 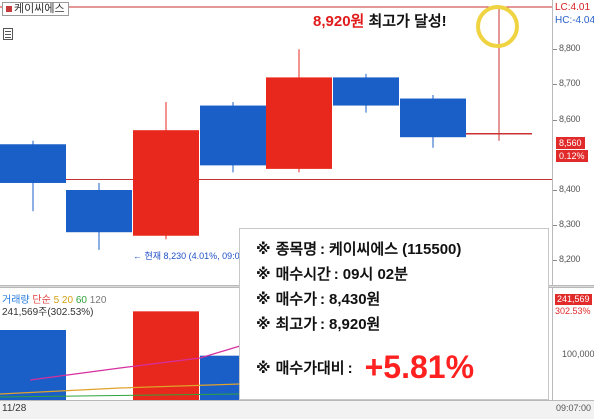 I want to click on headline-banner: 8,920원 최고가 달성!, so click(x=380, y=20).